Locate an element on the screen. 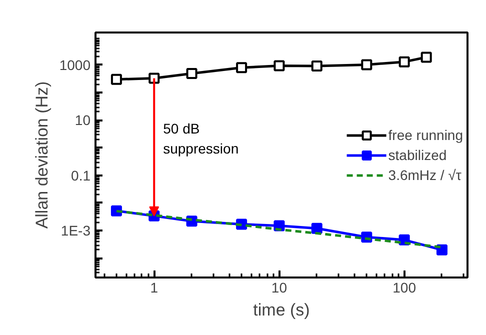 The height and width of the screenshot is (335, 486). y-tick-label: 10 is located at coordinates (82, 120).